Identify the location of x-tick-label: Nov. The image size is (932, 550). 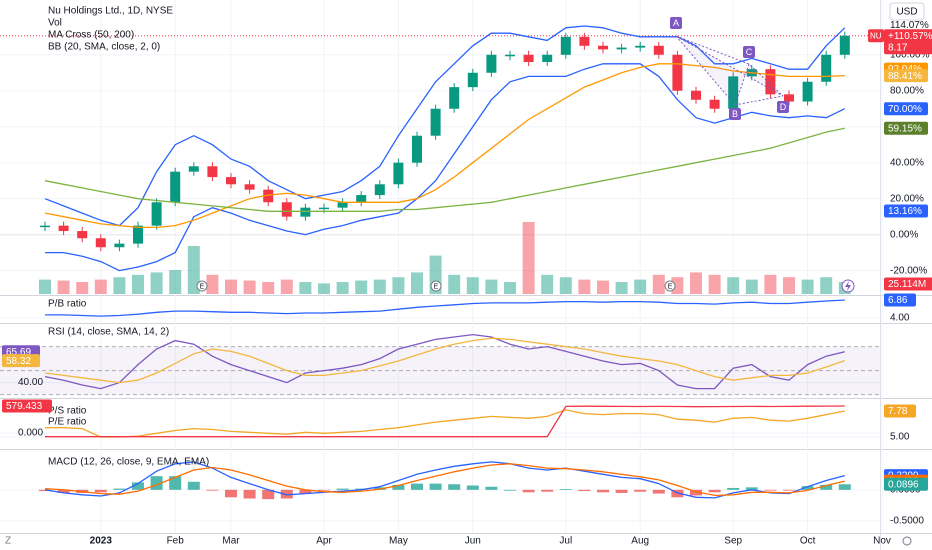
(882, 541).